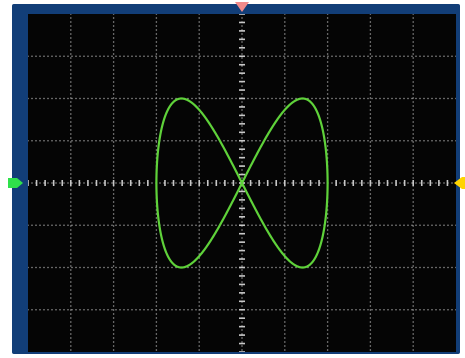  I want to click on triangle-down-icon, so click(242, 8).